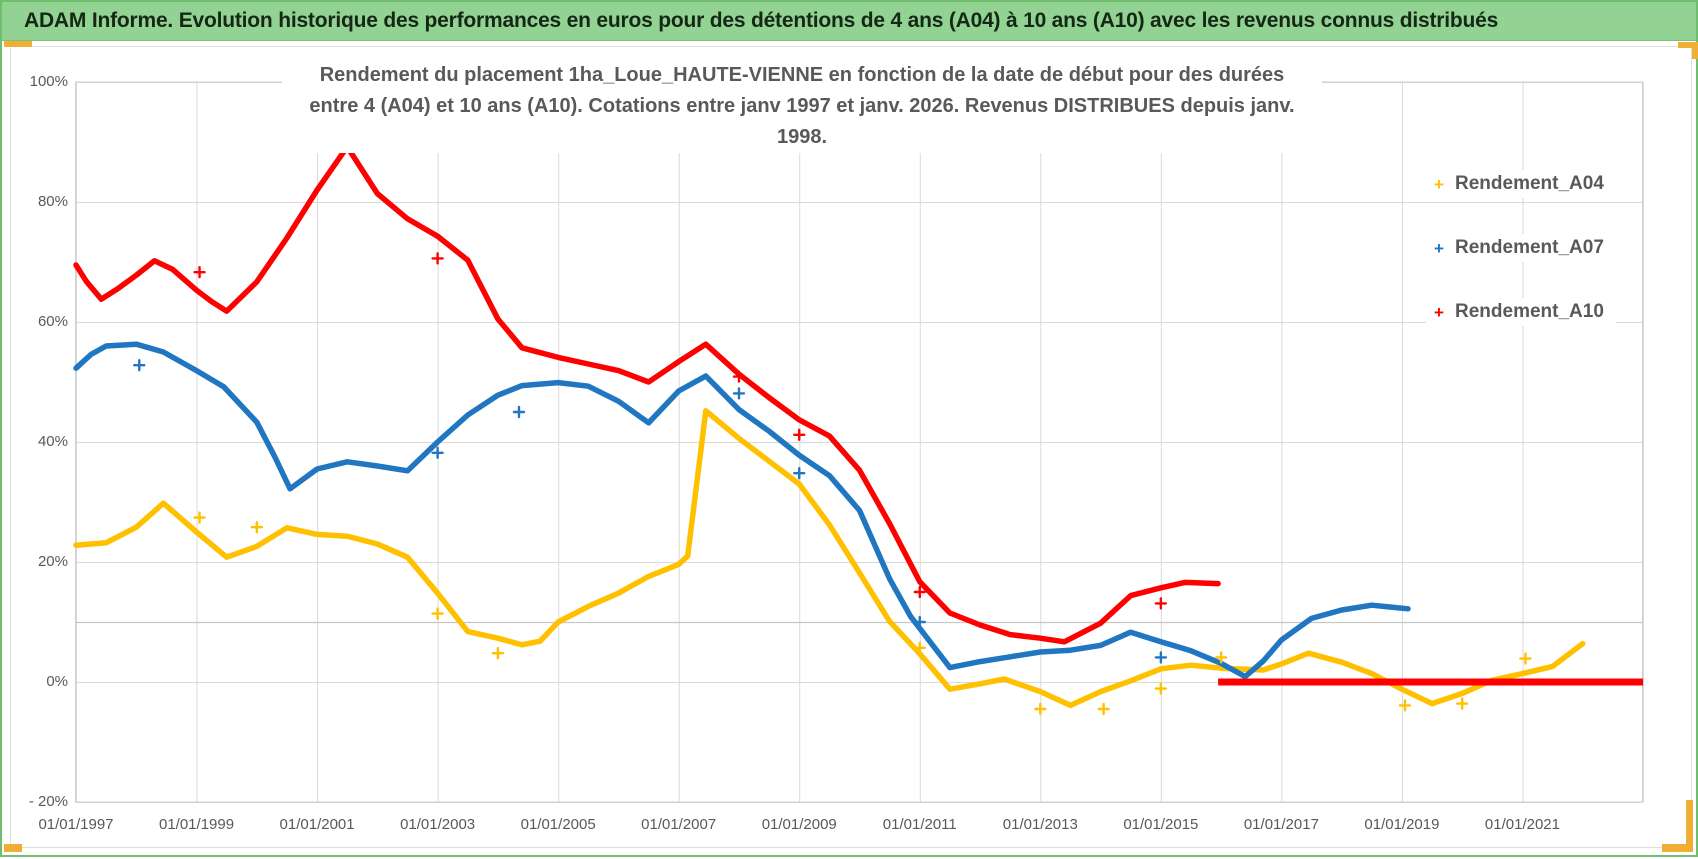 The width and height of the screenshot is (1698, 859). What do you see at coordinates (799, 824) in the screenshot?
I see `x-axis-label-2009: 01/01/2009` at bounding box center [799, 824].